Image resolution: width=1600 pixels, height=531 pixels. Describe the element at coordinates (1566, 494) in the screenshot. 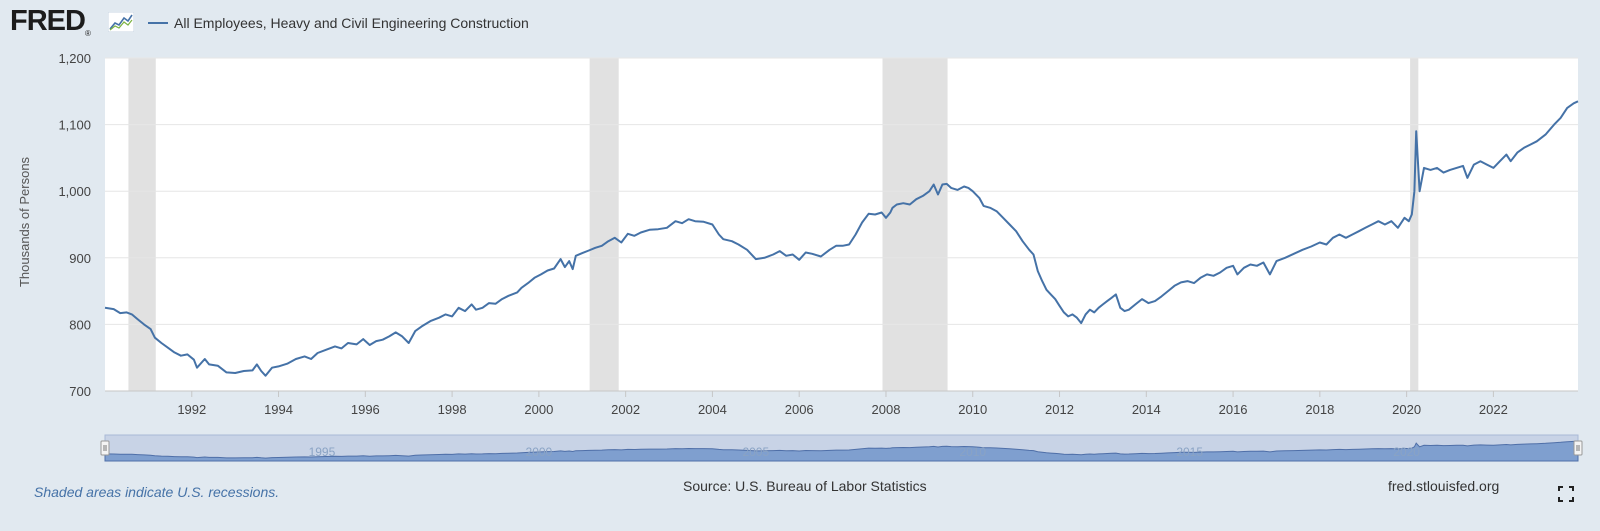

I see `fullscreen-icon` at that location.